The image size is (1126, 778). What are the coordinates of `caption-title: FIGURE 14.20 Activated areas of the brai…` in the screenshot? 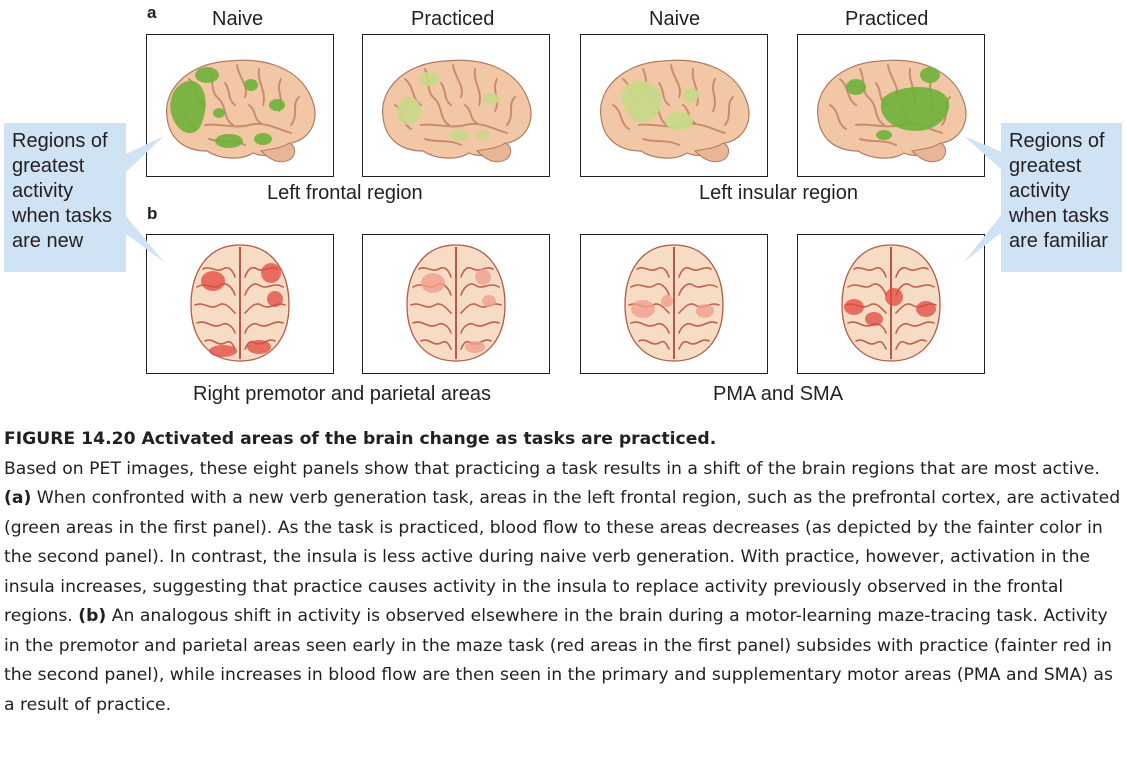 It's located at (360, 439).